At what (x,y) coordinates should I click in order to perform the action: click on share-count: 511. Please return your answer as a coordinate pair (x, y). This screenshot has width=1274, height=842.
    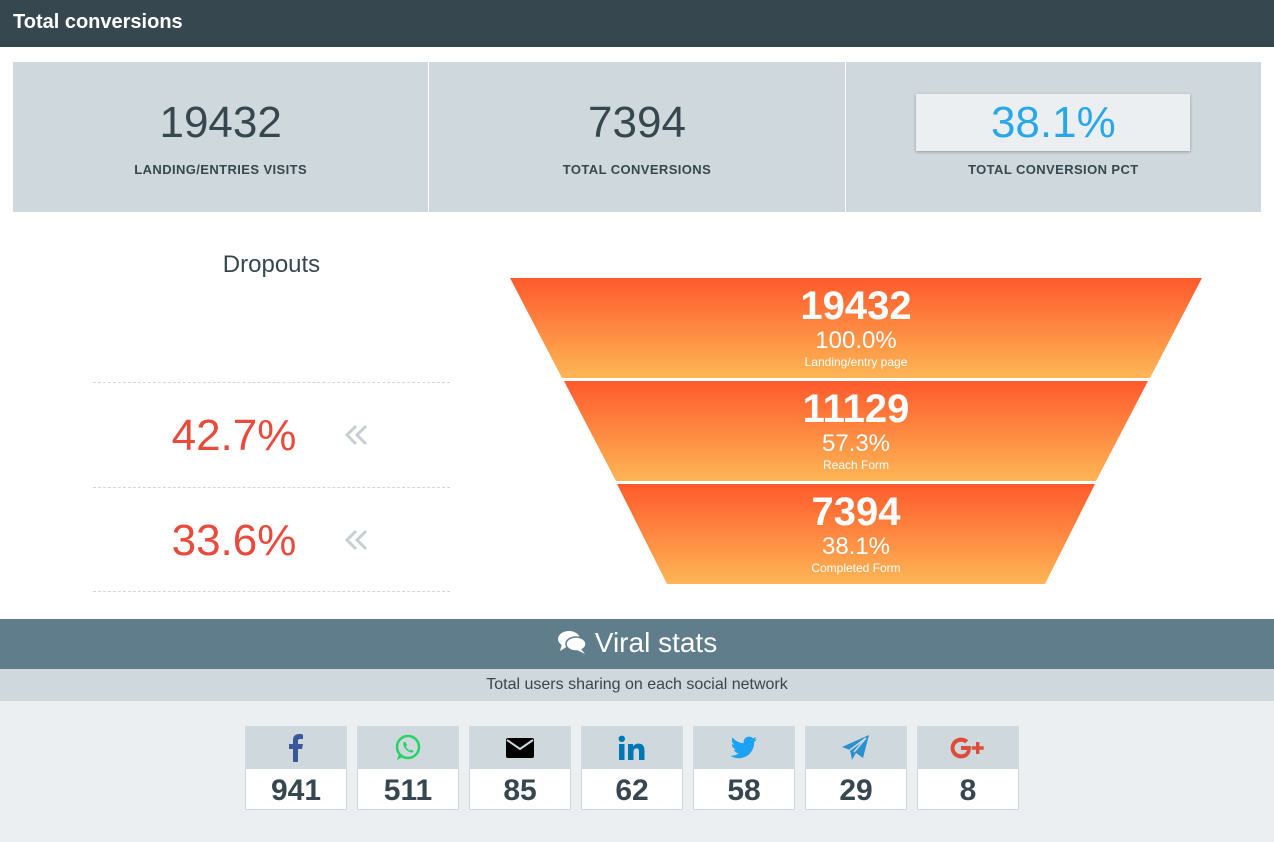
    Looking at the image, I should click on (408, 790).